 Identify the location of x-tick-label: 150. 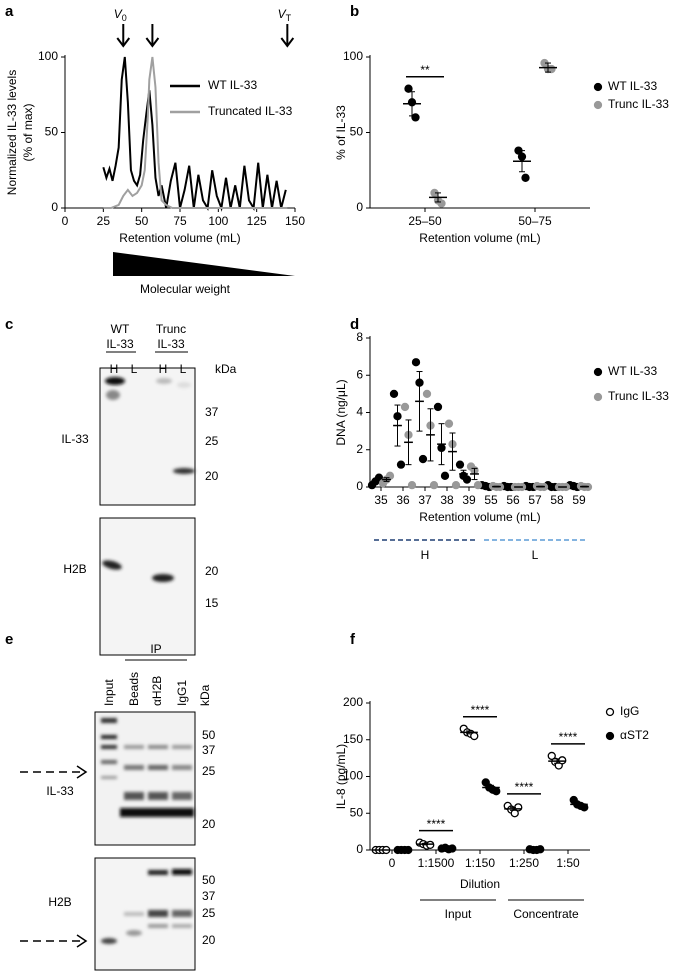
(295, 221).